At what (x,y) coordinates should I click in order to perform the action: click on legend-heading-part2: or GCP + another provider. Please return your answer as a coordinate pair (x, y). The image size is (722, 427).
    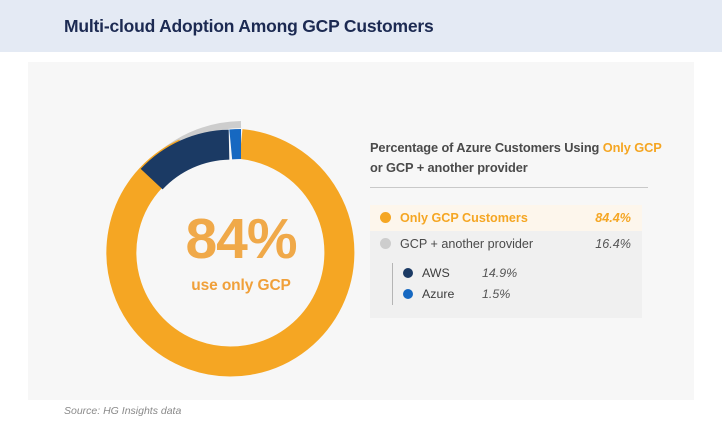
    Looking at the image, I should click on (449, 167).